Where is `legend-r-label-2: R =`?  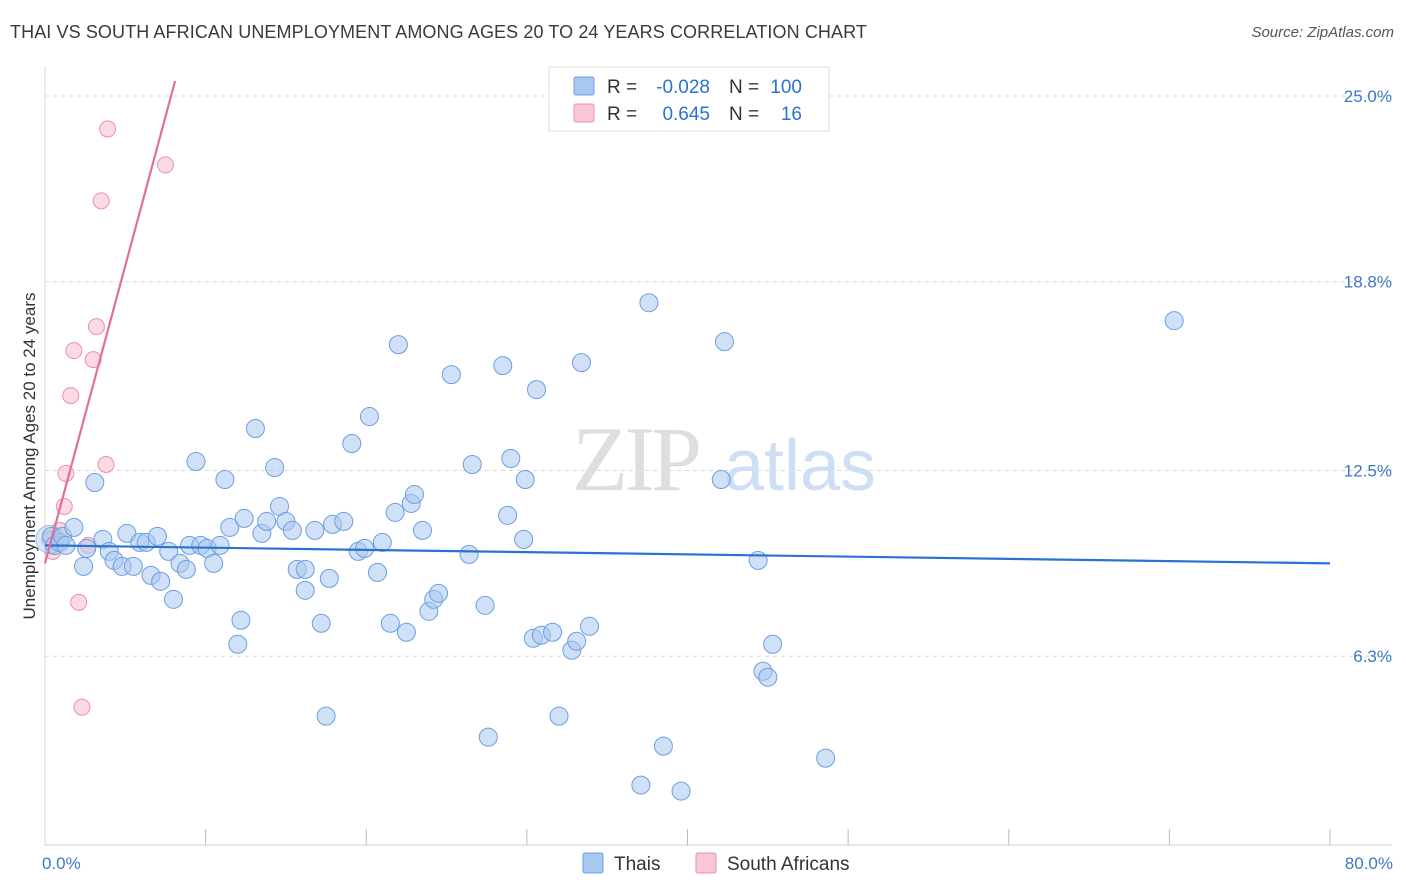 legend-r-label-2: R = is located at coordinates (622, 114).